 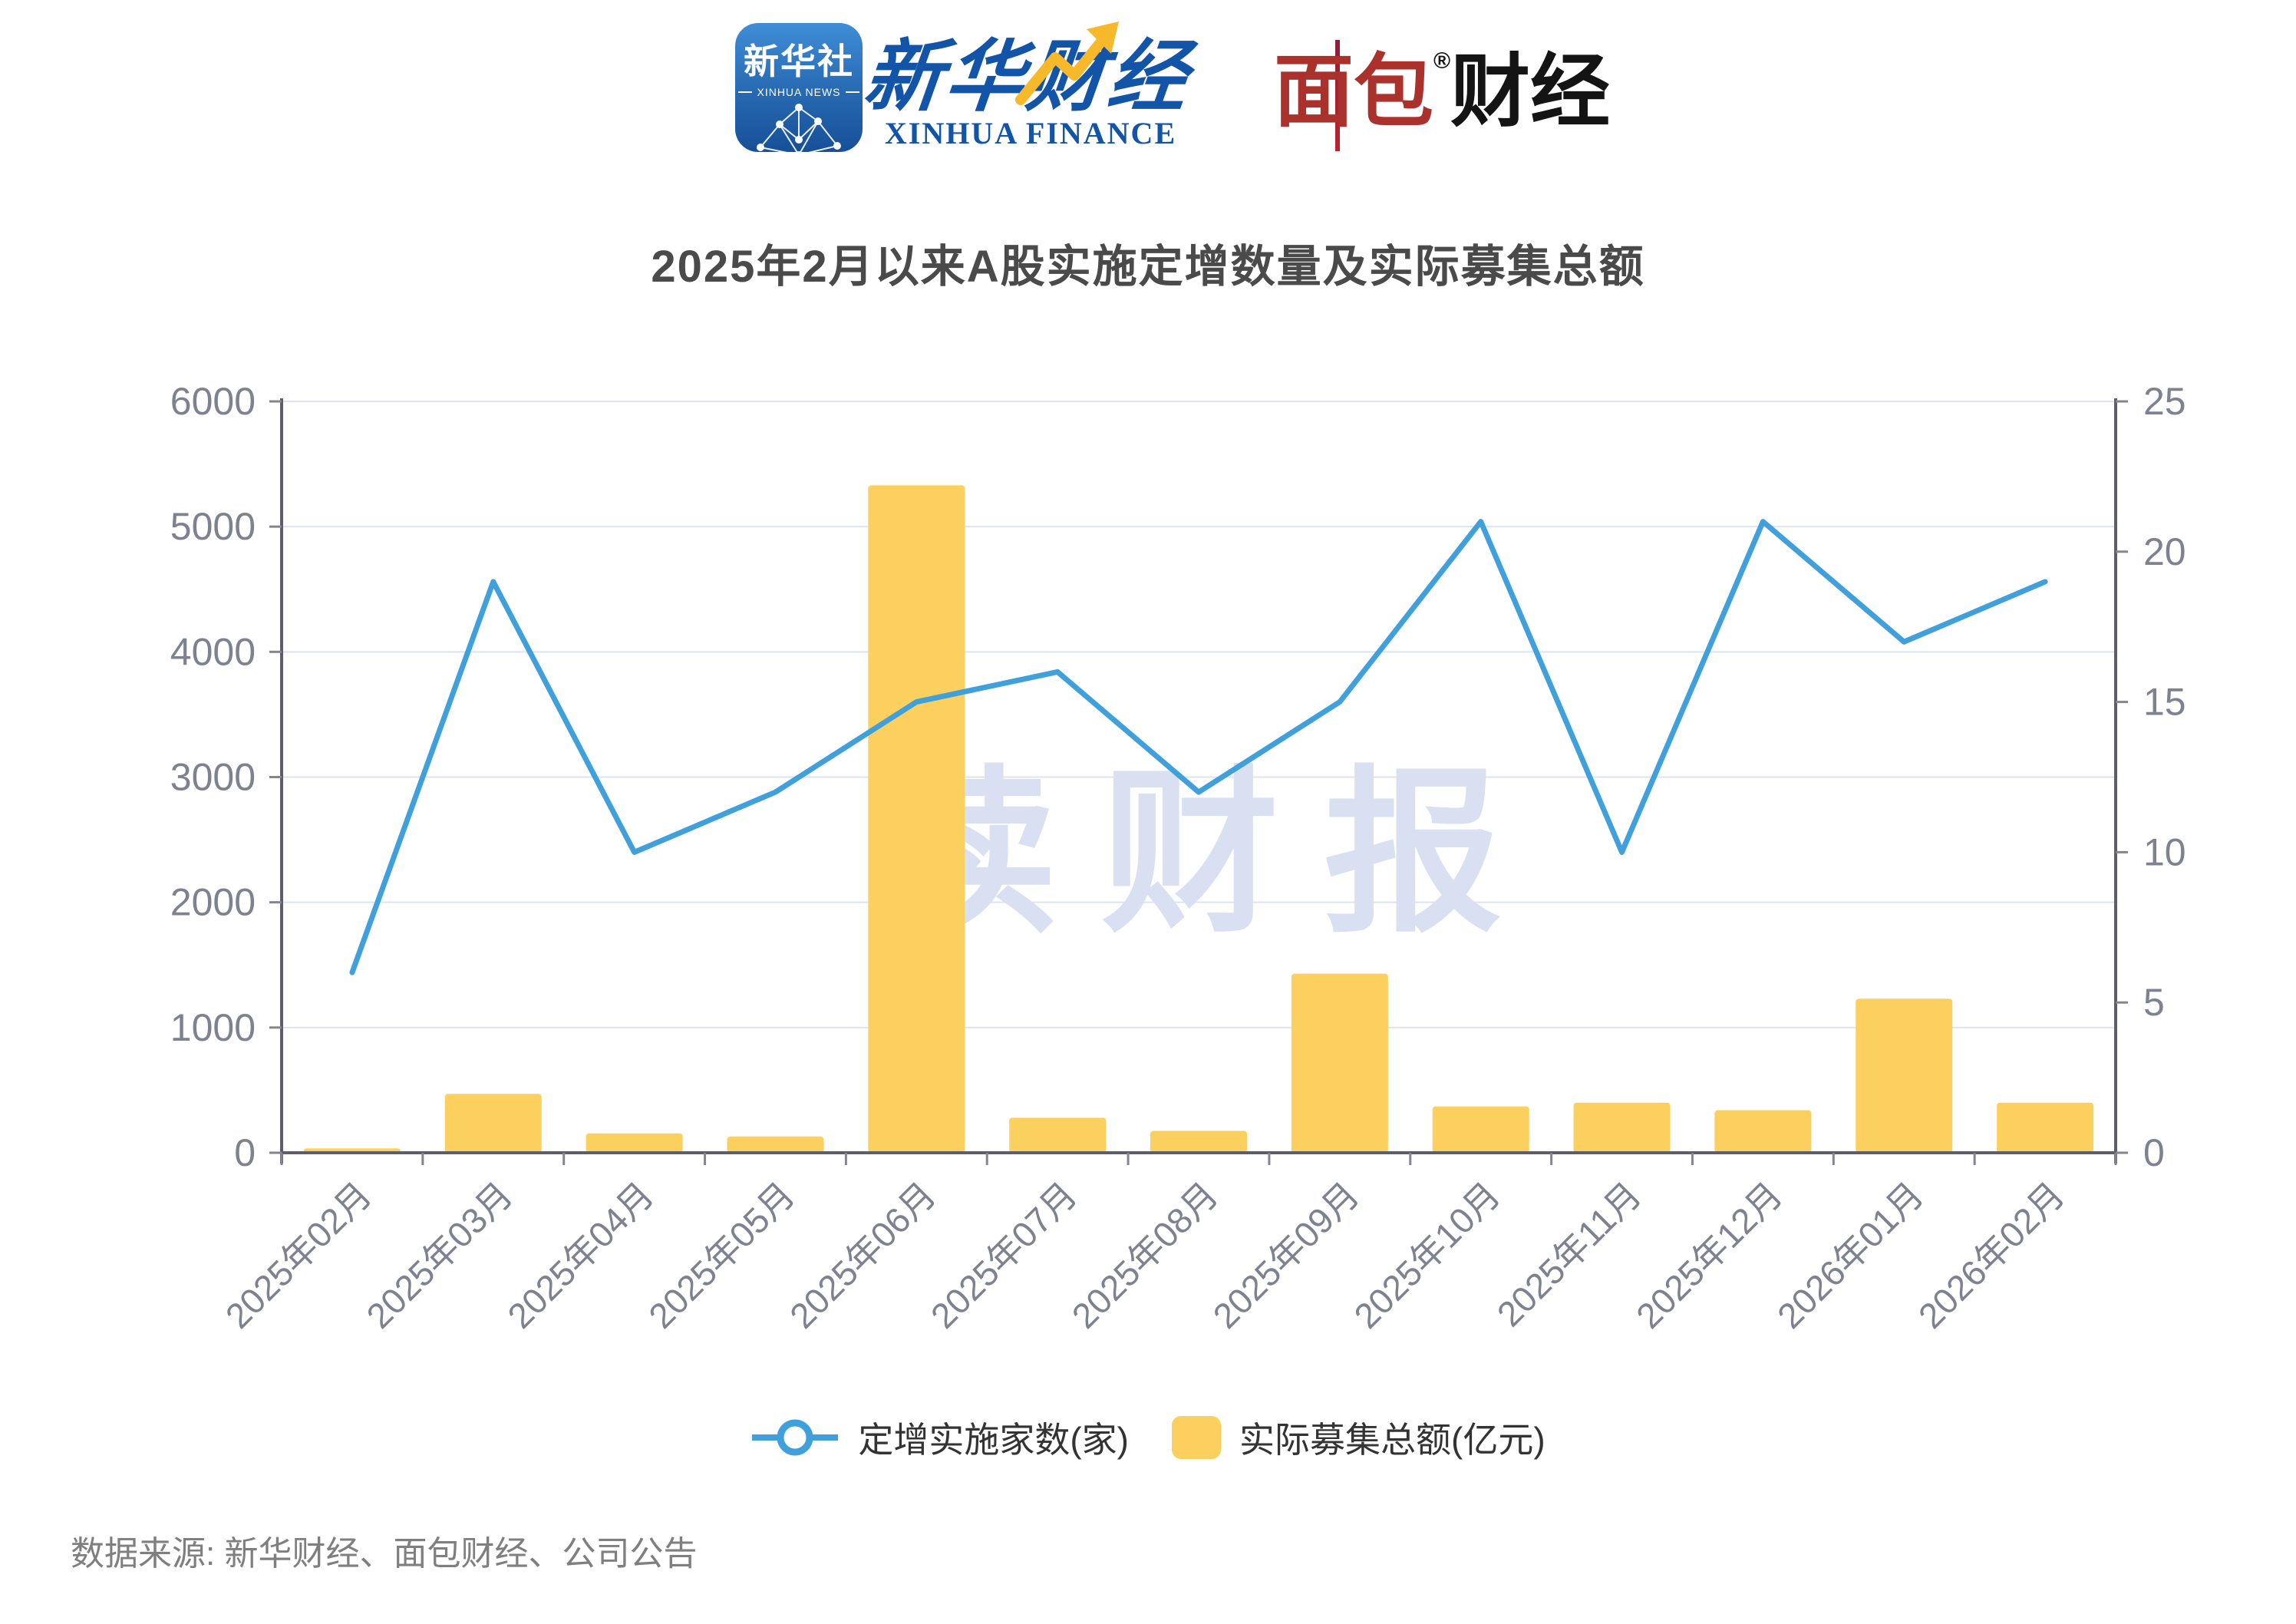 What do you see at coordinates (1709, 1254) in the screenshot?
I see `x-tick-label: 2025年12月` at bounding box center [1709, 1254].